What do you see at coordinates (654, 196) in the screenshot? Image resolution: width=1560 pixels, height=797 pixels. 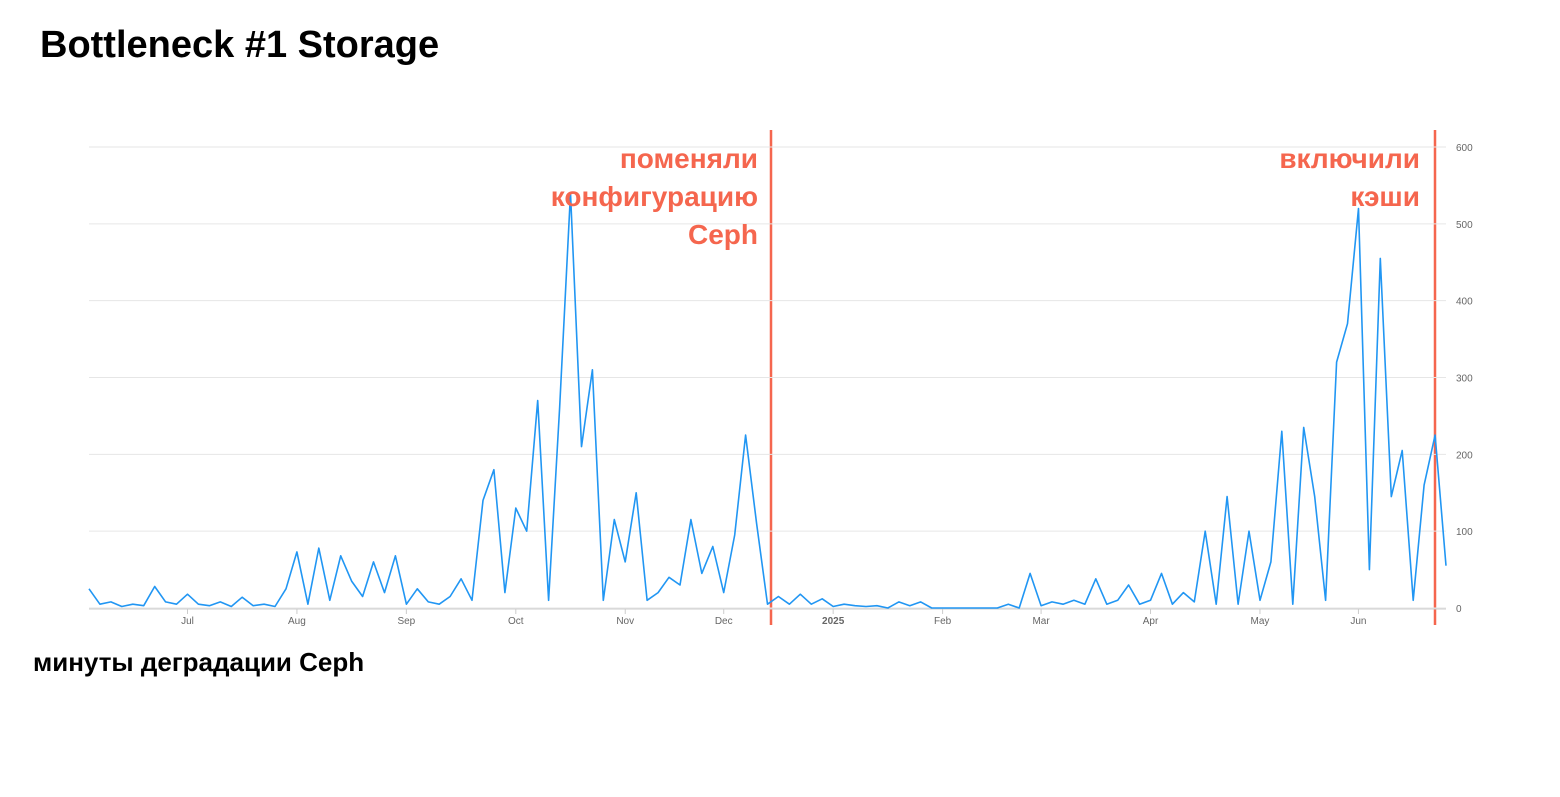 I see `annotation-text: конфигурацию` at bounding box center [654, 196].